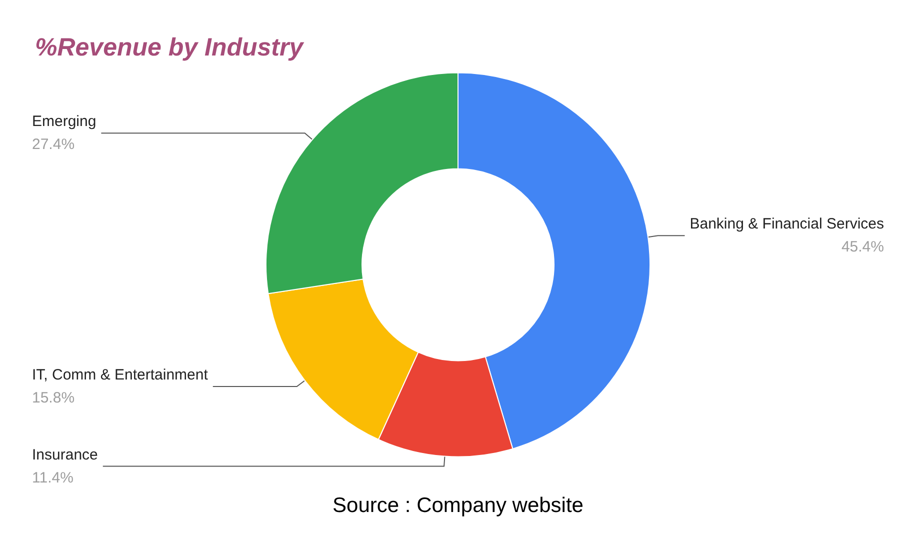 The image size is (916, 540). What do you see at coordinates (458, 505) in the screenshot?
I see `source-note: Source : Company website` at bounding box center [458, 505].